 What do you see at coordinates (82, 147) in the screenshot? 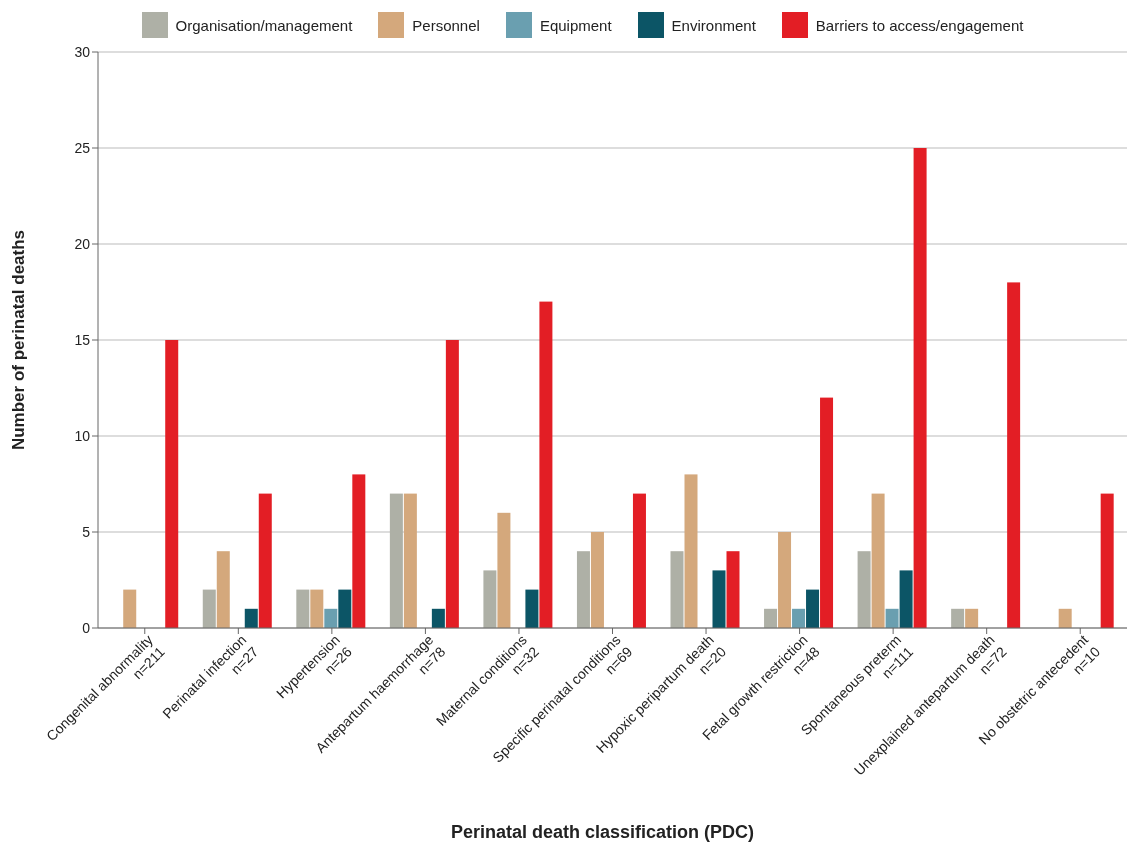
I see `y-tick-label: 25` at bounding box center [82, 147].